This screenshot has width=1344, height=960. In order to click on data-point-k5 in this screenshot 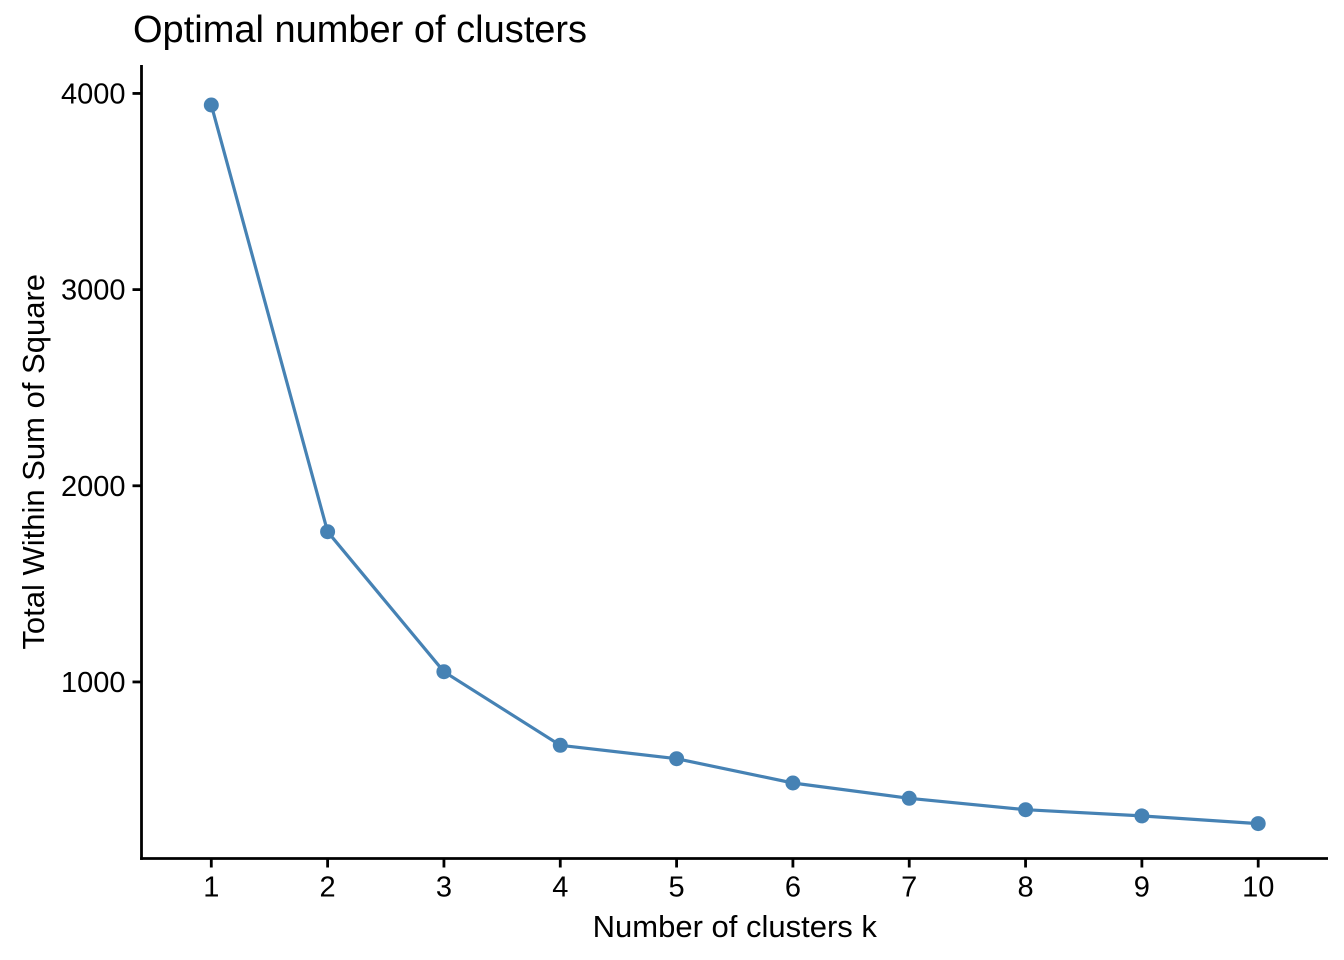, I will do `click(677, 759)`.